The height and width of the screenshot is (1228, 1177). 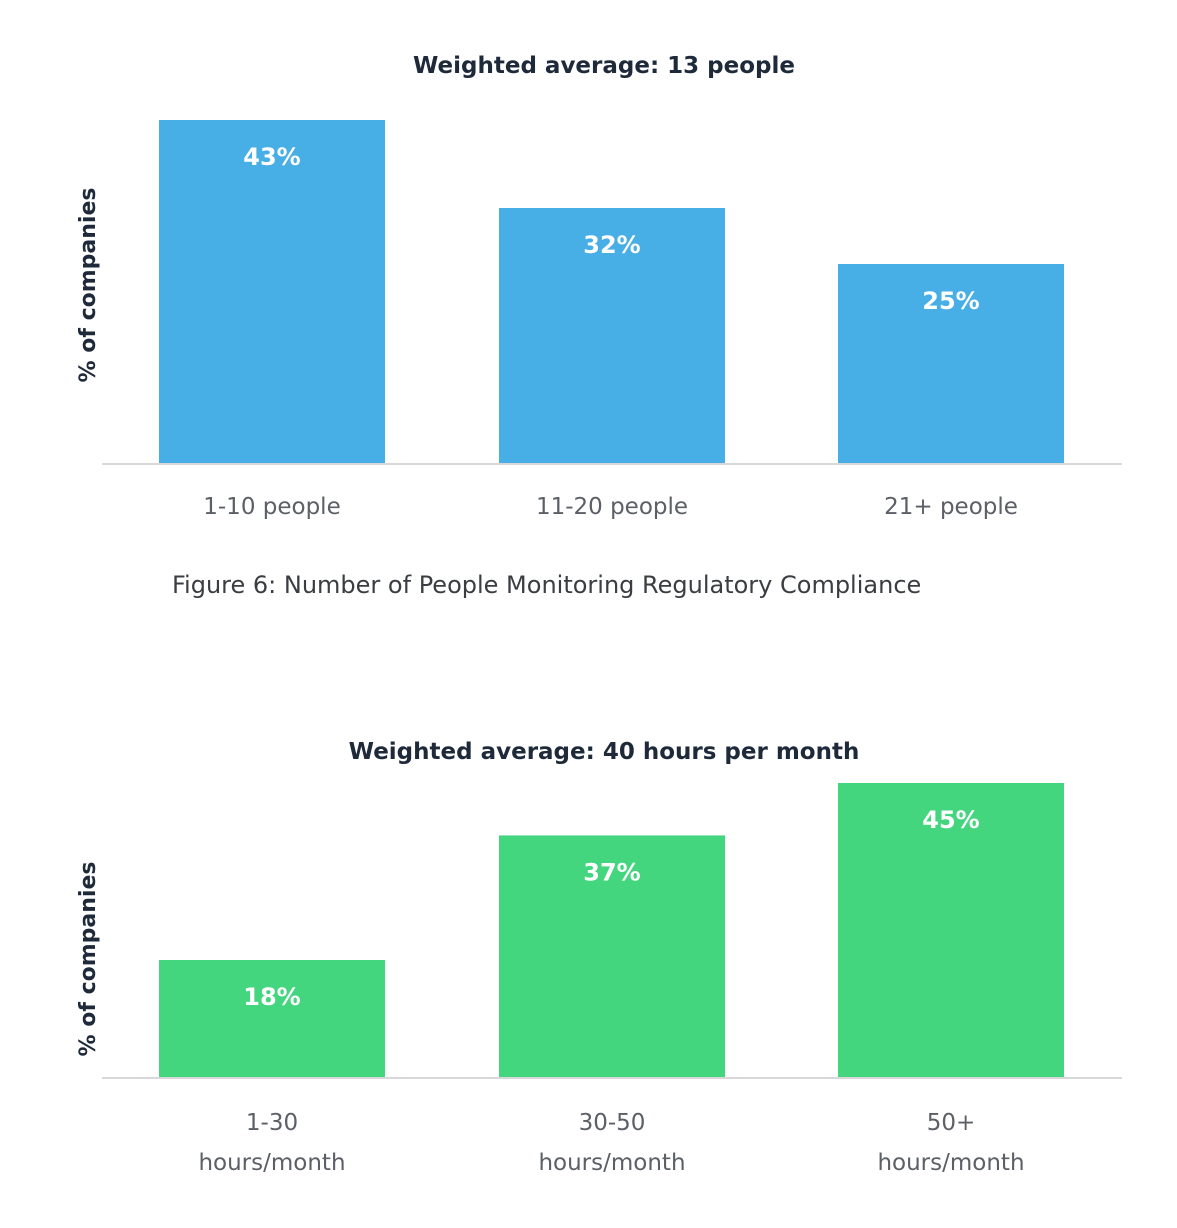 I want to click on x-tick-label: 1-30, so click(x=272, y=1123).